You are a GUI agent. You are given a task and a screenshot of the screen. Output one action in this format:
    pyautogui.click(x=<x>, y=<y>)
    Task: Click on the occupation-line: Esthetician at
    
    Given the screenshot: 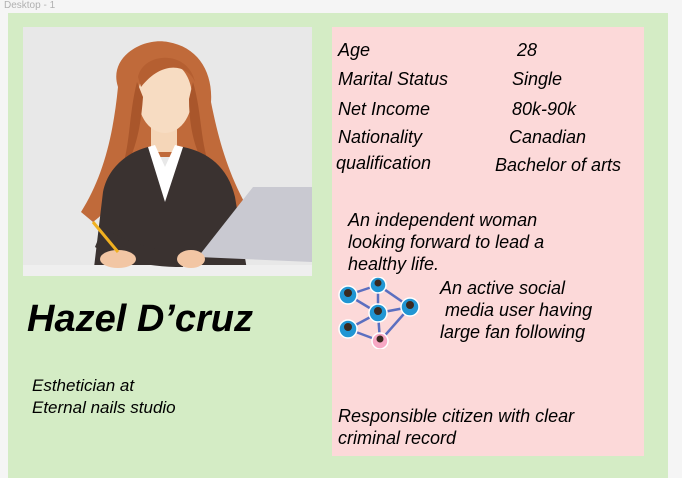 What is the action you would take?
    pyautogui.click(x=83, y=385)
    